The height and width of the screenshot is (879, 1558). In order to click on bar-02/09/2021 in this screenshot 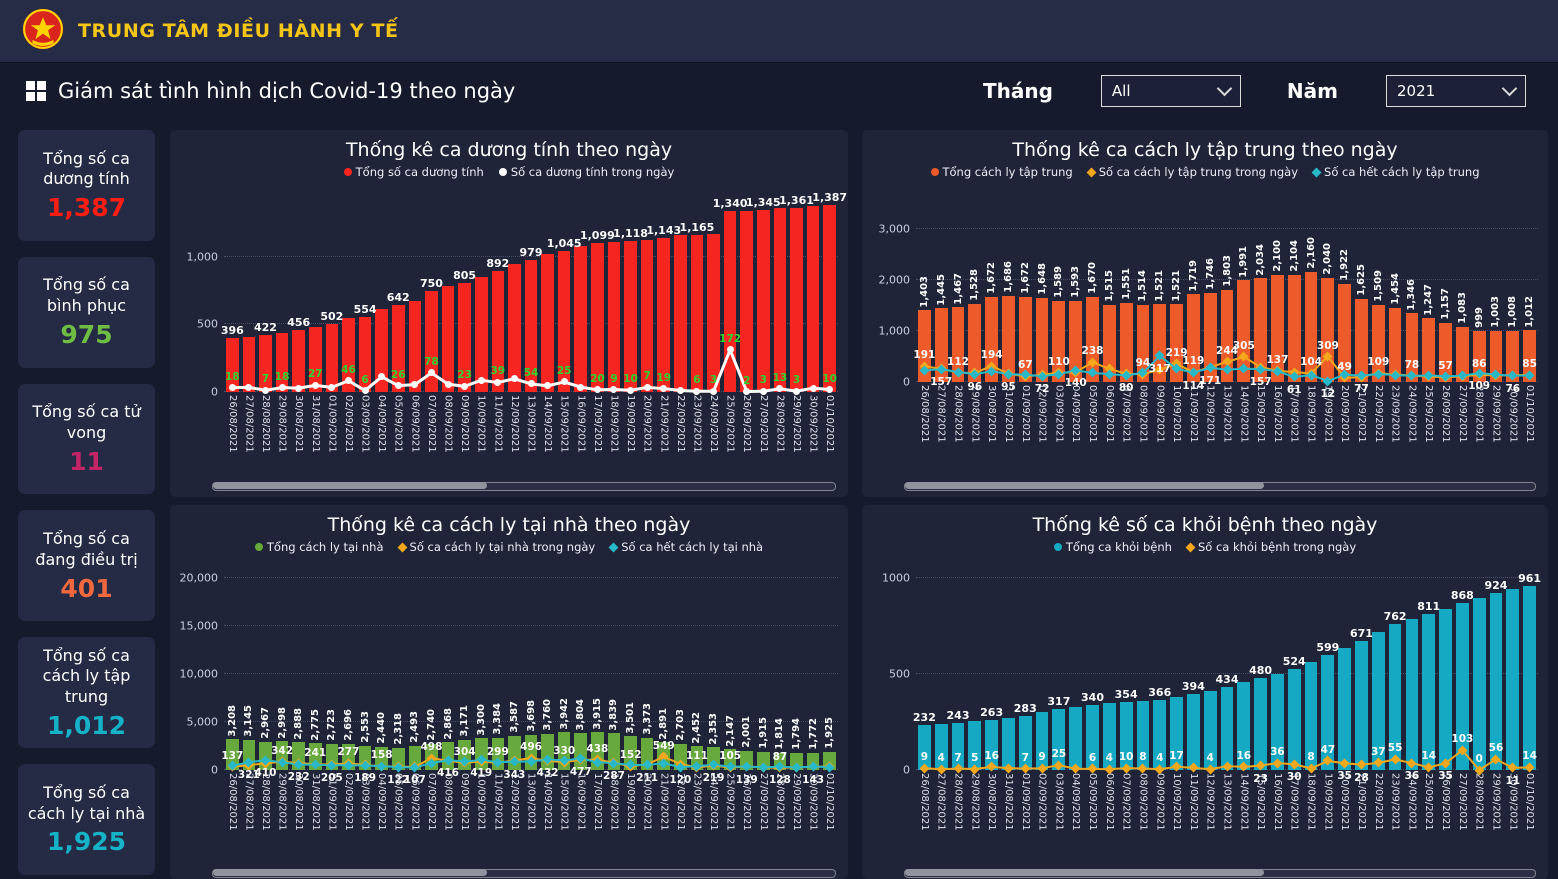, I will do `click(1042, 339)`.